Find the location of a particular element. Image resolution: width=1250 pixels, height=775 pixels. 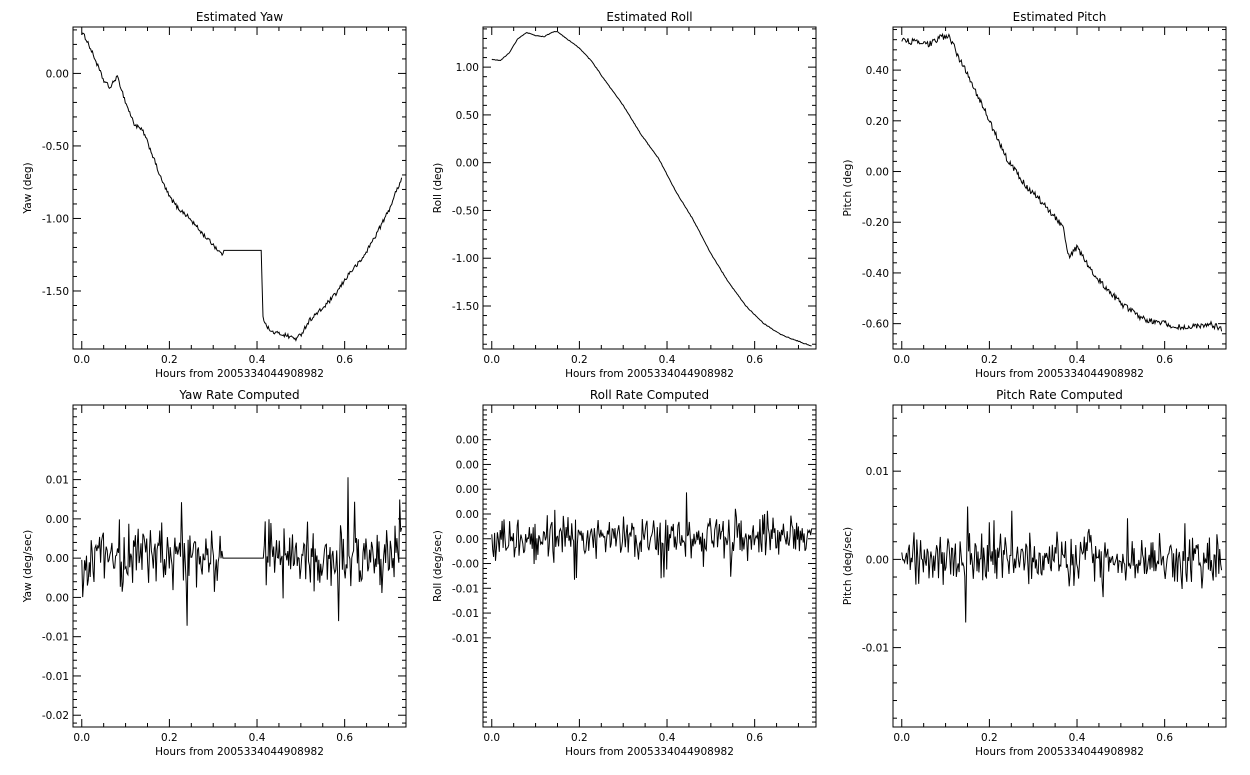

y-tick-label: 0.50 is located at coordinates (467, 116).